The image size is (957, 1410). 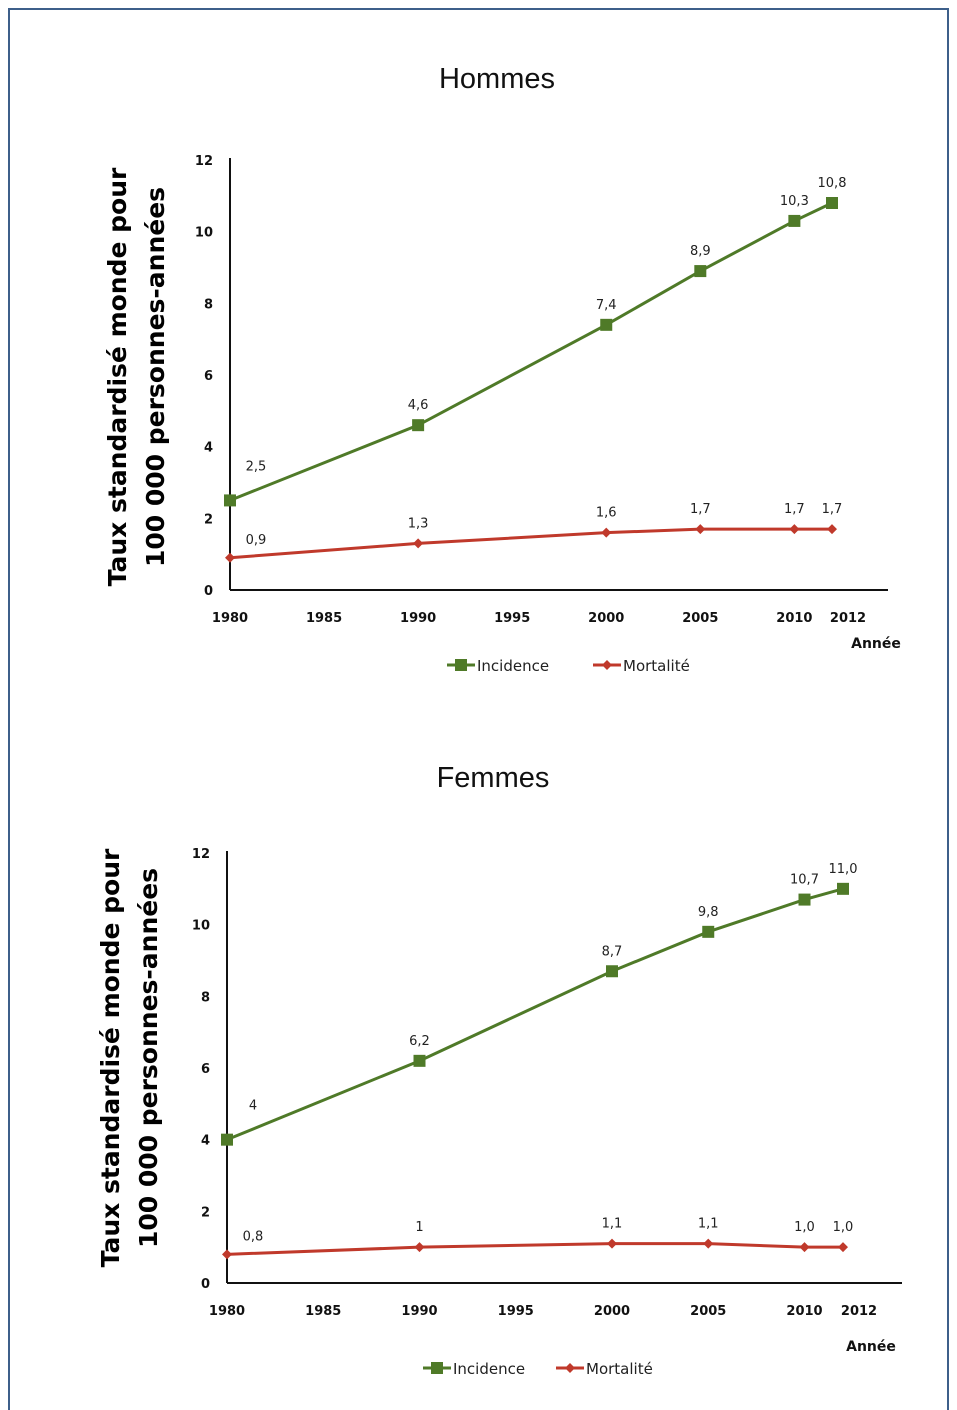 I want to click on chart-title: Hommes, so click(x=497, y=79).